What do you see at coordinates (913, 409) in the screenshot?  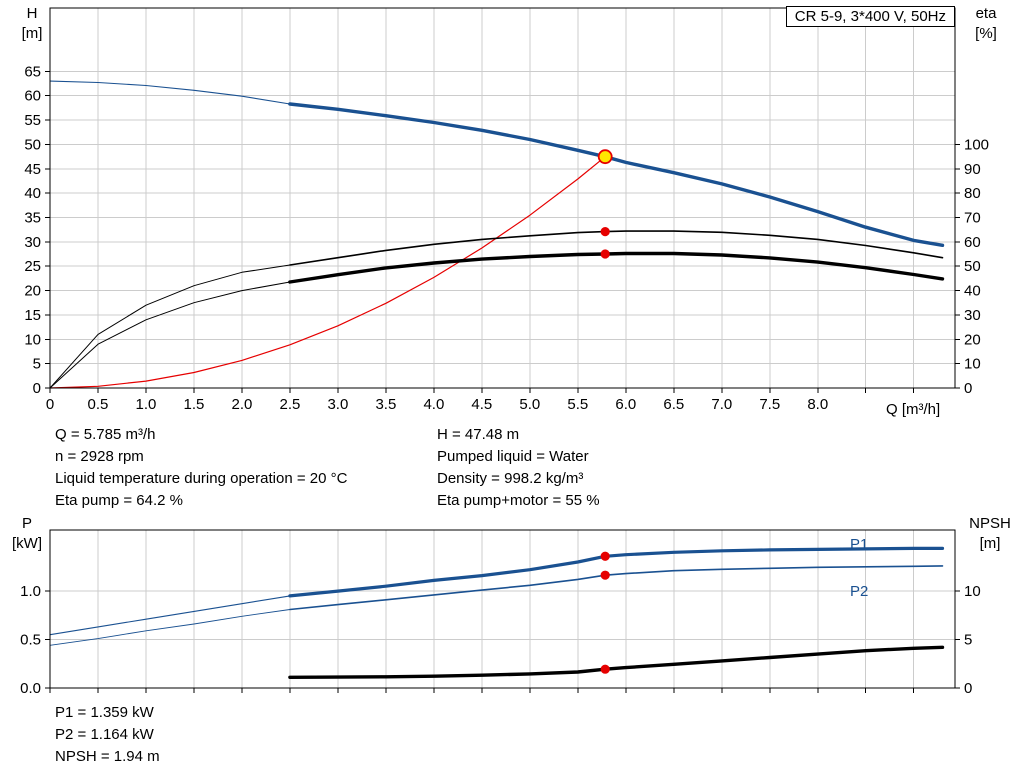 I see `q-axis-label: Q [m³/h]` at bounding box center [913, 409].